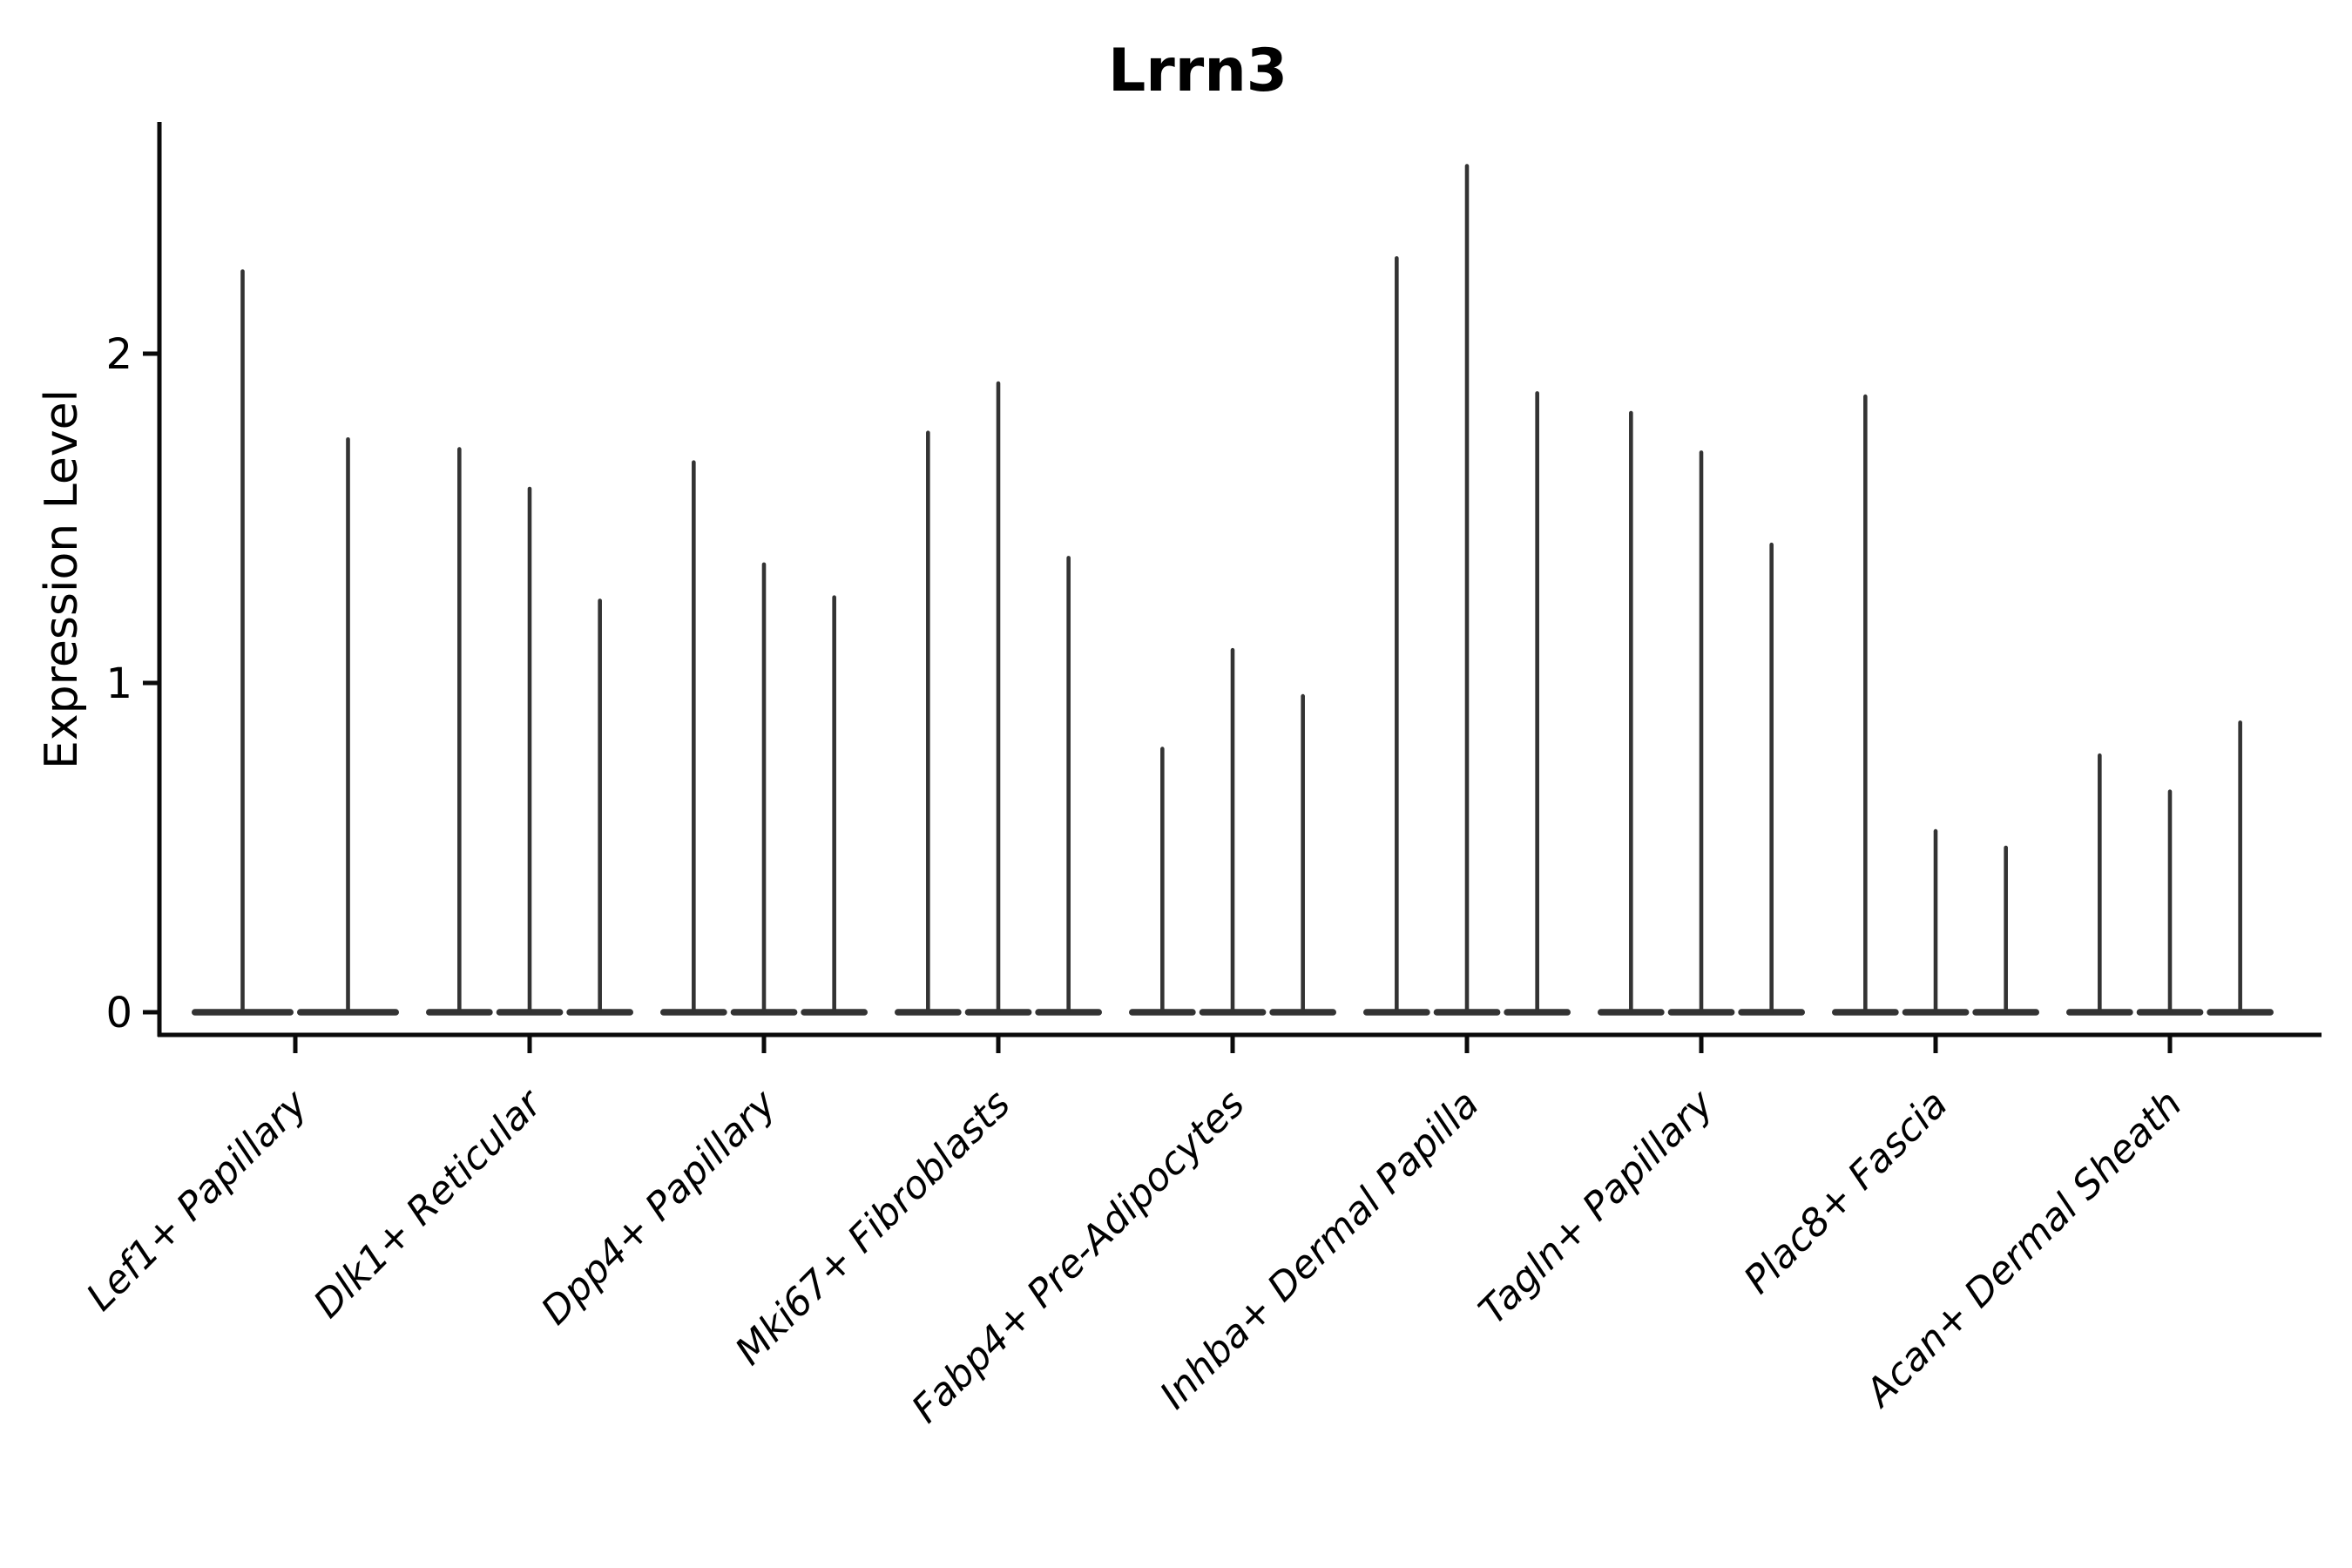 The width and height of the screenshot is (2352, 1568). I want to click on y-axis: 0 1 2, so click(134, 579).